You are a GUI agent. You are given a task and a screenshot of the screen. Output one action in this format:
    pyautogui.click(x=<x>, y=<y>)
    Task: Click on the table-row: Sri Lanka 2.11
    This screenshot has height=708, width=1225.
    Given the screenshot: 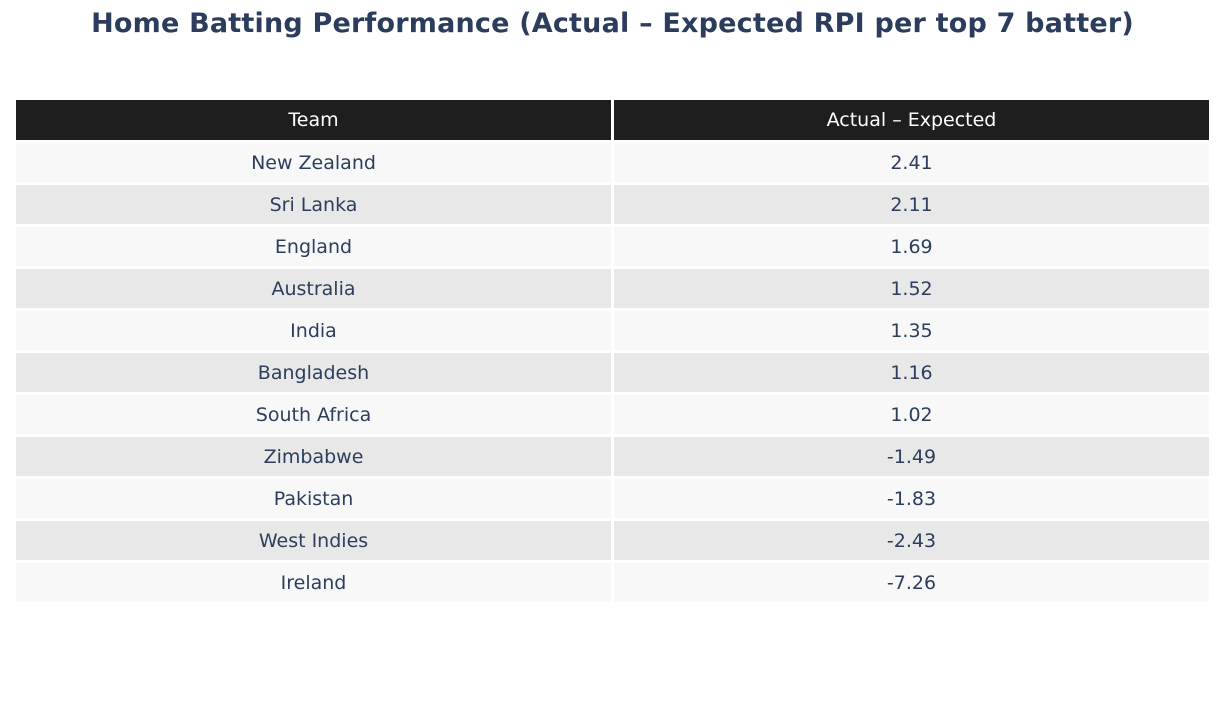 What is the action you would take?
    pyautogui.click(x=612, y=204)
    